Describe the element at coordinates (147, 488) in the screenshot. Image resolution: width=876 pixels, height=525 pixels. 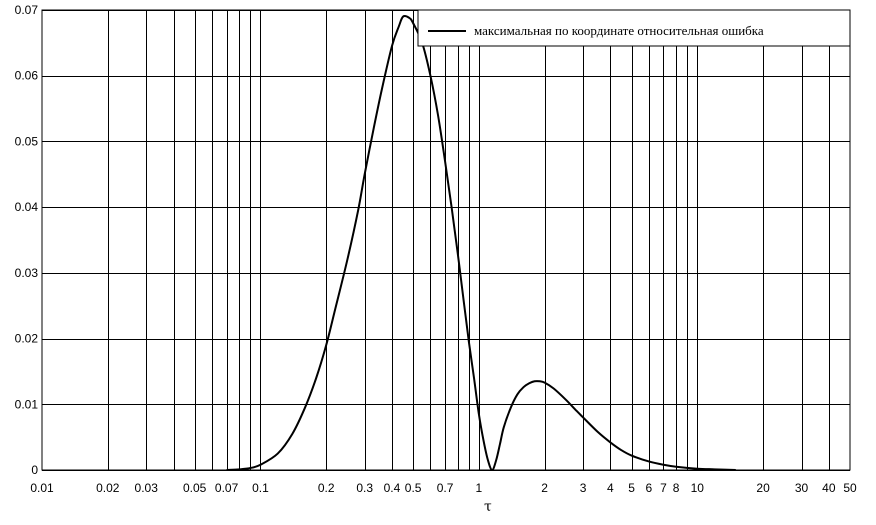
I see `x-tick-label: 0.03` at that location.